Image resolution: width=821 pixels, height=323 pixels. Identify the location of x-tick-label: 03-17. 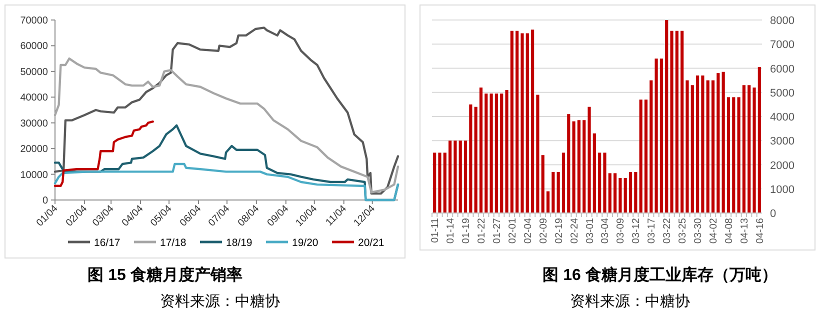
(652, 231).